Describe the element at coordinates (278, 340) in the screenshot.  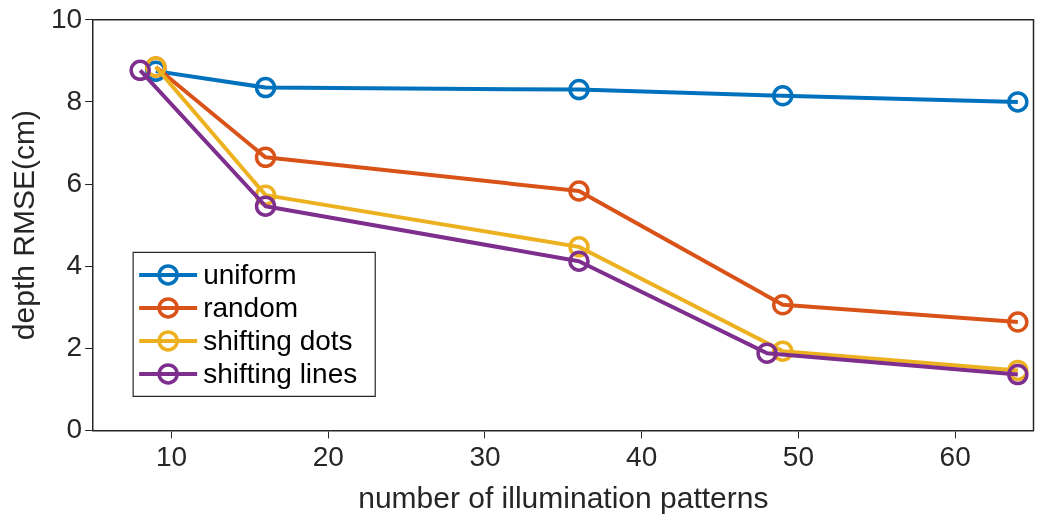
I see `legend-label: shifting dots` at that location.